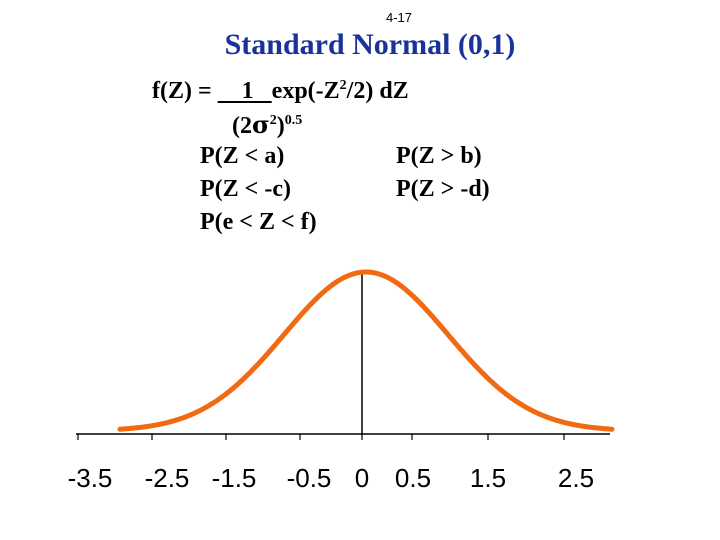 The image size is (720, 540). Describe the element at coordinates (258, 222) in the screenshot. I see `prob-left-3: P(e < Z < f)` at that location.